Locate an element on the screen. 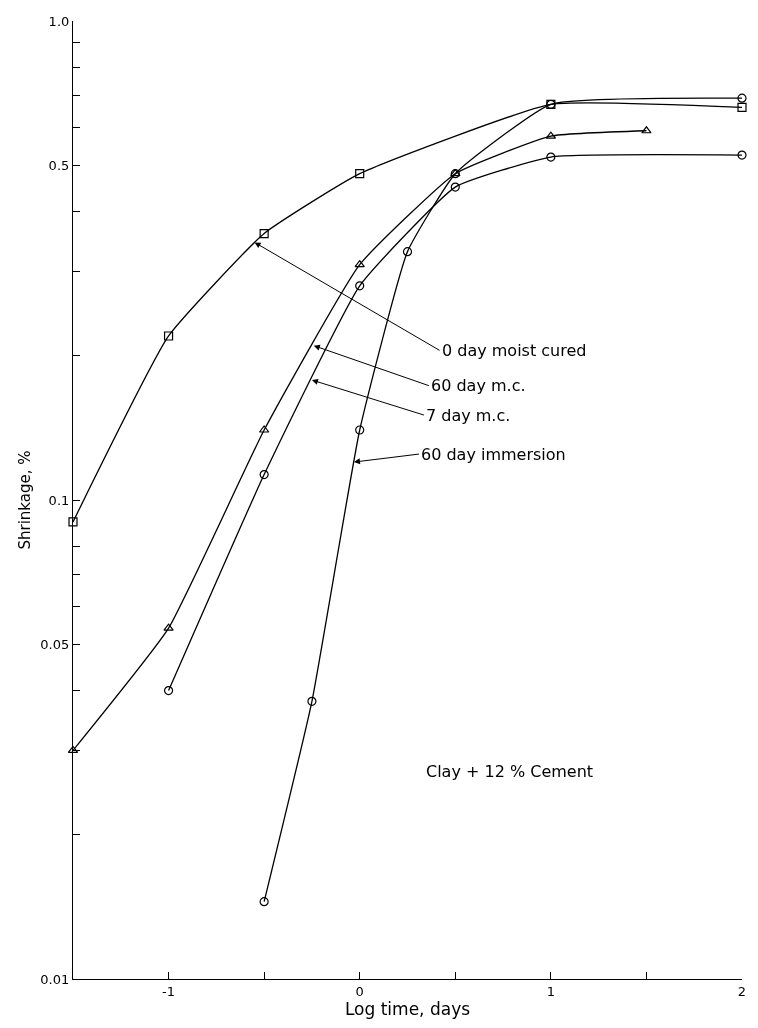  x-axis-title: Log time, days is located at coordinates (407, 1008).